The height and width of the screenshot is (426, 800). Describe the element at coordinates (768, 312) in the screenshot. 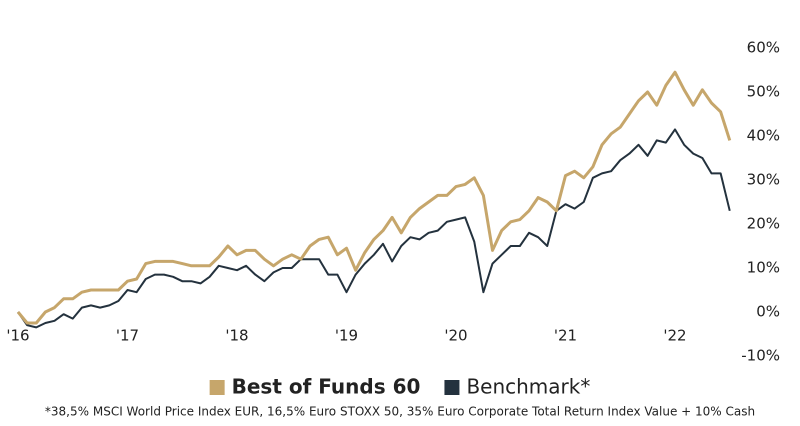

I see `y-tick-label: 0%` at that location.